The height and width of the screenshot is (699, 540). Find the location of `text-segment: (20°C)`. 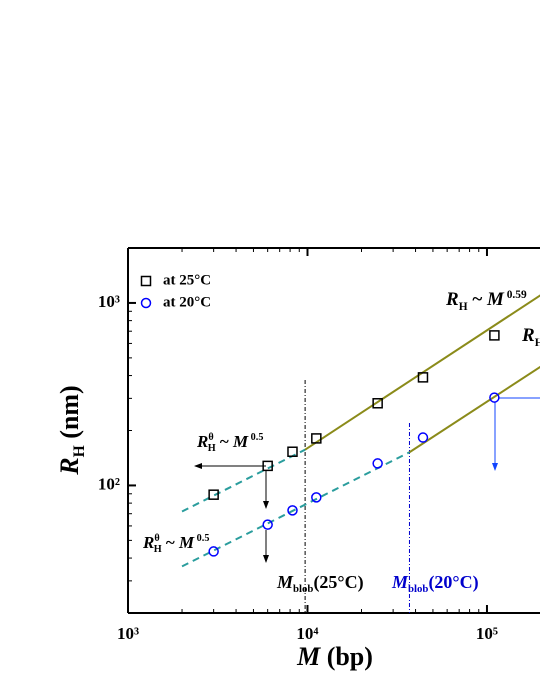

text-segment: (20°C) is located at coordinates (453, 582).